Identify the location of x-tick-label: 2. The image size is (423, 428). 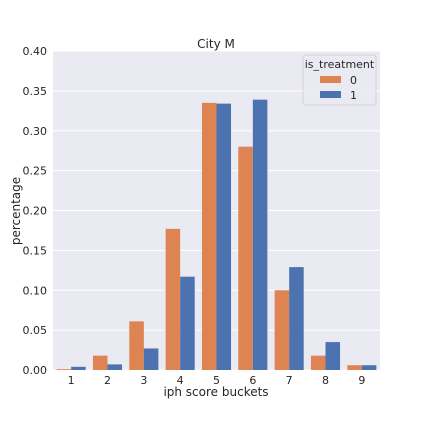
(107, 380).